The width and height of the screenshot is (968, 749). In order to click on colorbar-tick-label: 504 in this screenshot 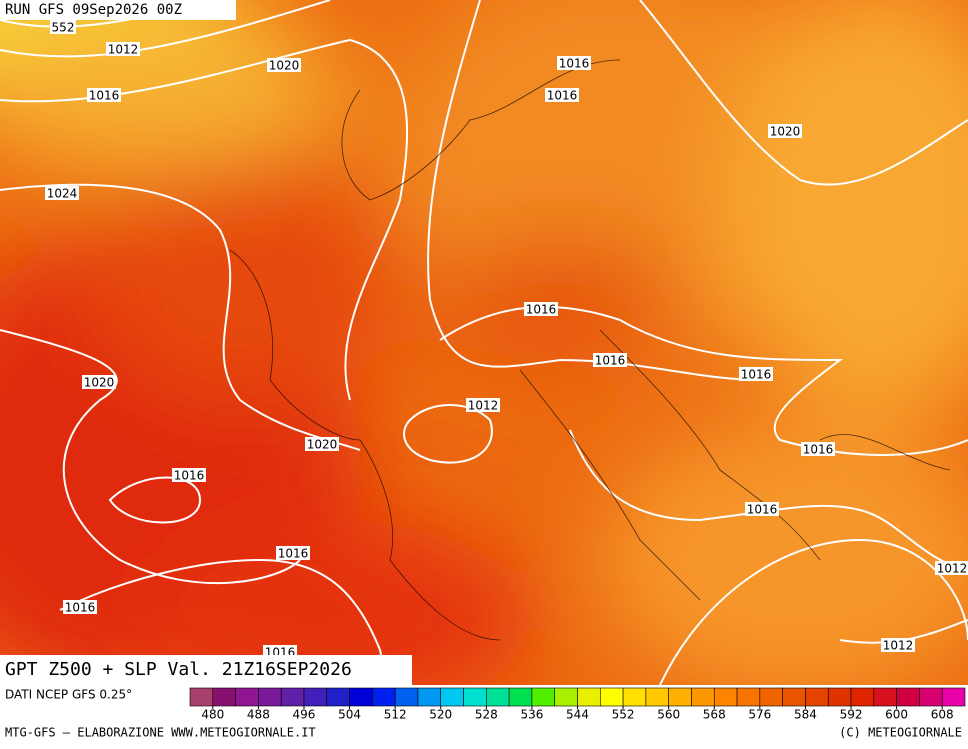, I will do `click(349, 715)`.